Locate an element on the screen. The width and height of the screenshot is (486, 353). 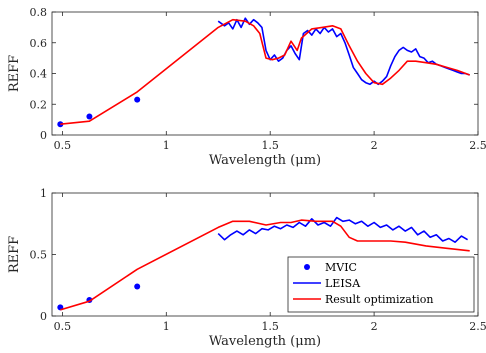
legend: MVIC LEISA Result optimization is located at coordinates (381, 284).